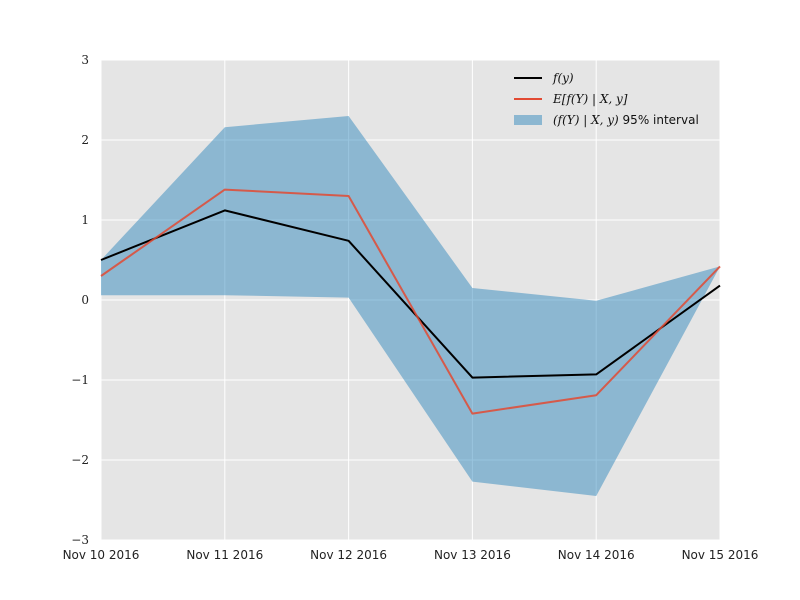  Describe the element at coordinates (80, 540) in the screenshot. I see `y-tick-label: −3` at that location.